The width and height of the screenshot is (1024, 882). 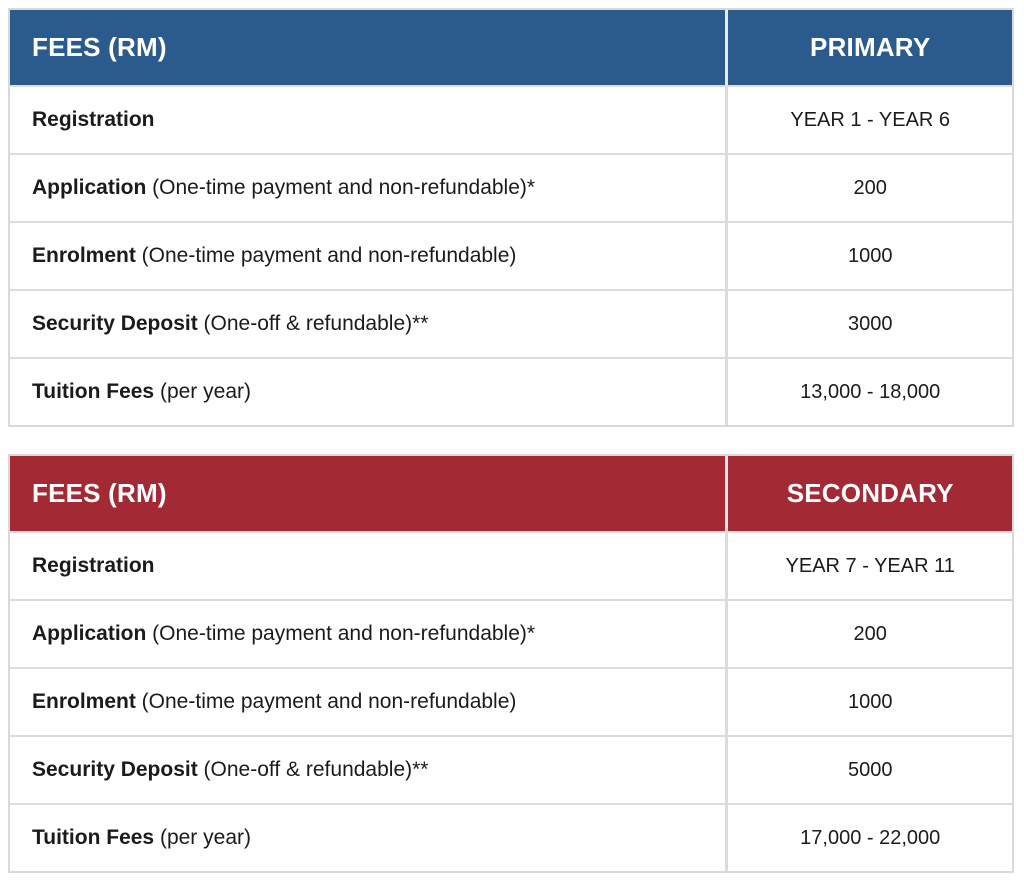 What do you see at coordinates (868, 566) in the screenshot?
I see `row-value: YEAR 7 - YEAR 11` at bounding box center [868, 566].